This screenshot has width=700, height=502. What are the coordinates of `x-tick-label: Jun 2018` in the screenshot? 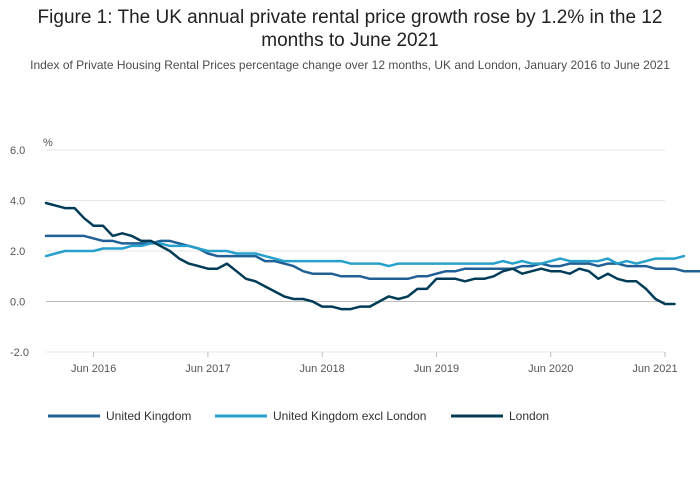 It's located at (322, 369).